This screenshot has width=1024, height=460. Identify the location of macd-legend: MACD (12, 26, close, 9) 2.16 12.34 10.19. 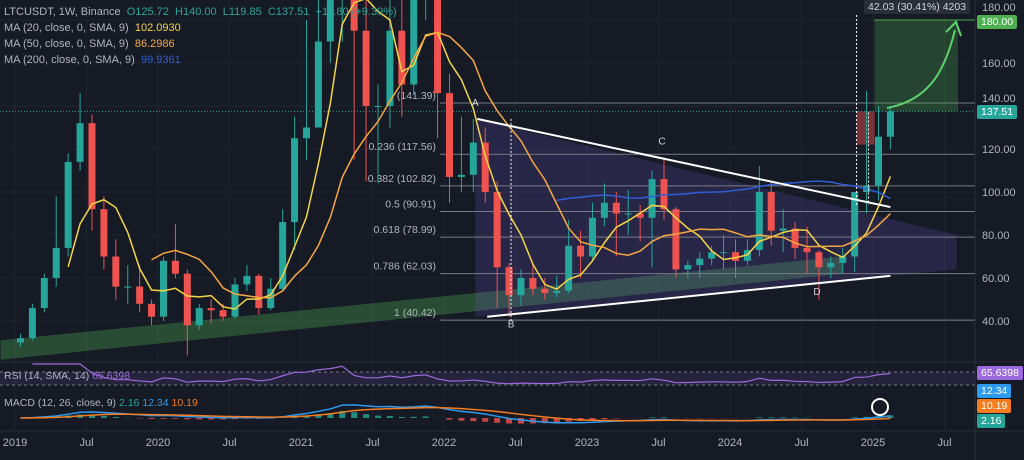
(101, 403).